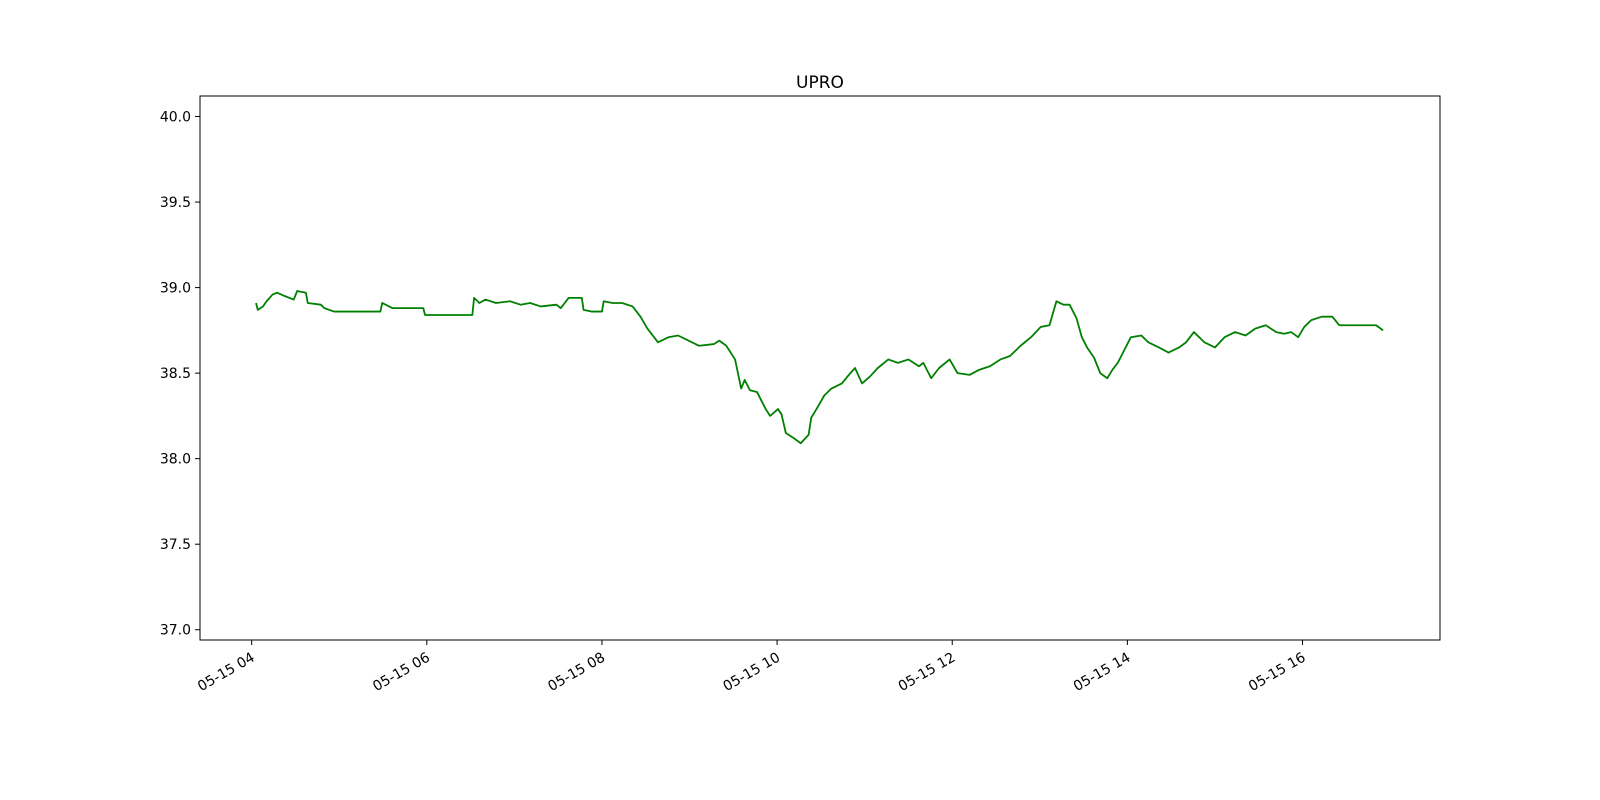 The image size is (1600, 800). What do you see at coordinates (175, 203) in the screenshot?
I see `y-tick-label: 39.5` at bounding box center [175, 203].